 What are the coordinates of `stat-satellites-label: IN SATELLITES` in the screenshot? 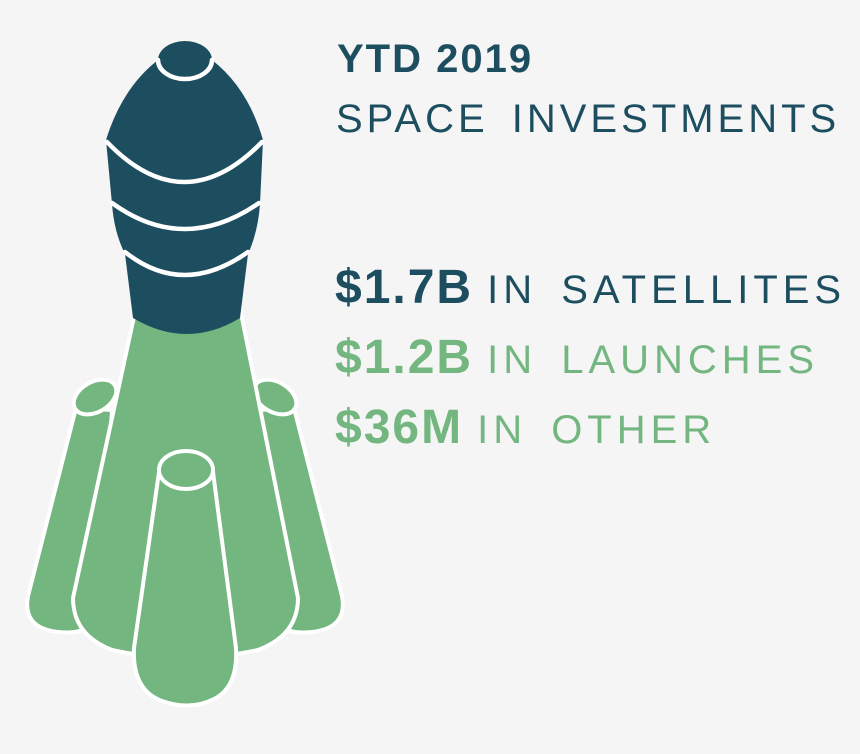 It's located at (667, 290).